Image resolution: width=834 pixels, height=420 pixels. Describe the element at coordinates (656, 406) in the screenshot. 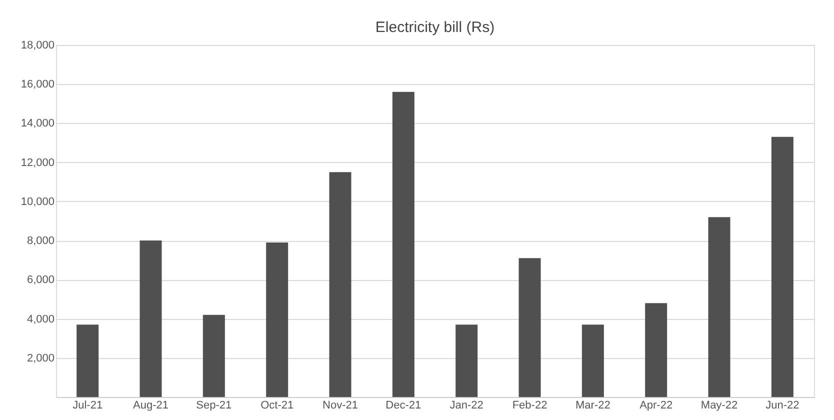

I see `x-tick-label: Apr-22` at that location.